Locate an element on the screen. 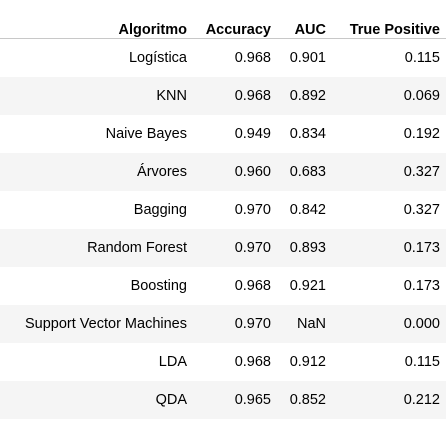  cell-algoritmo: QDA is located at coordinates (96, 400).